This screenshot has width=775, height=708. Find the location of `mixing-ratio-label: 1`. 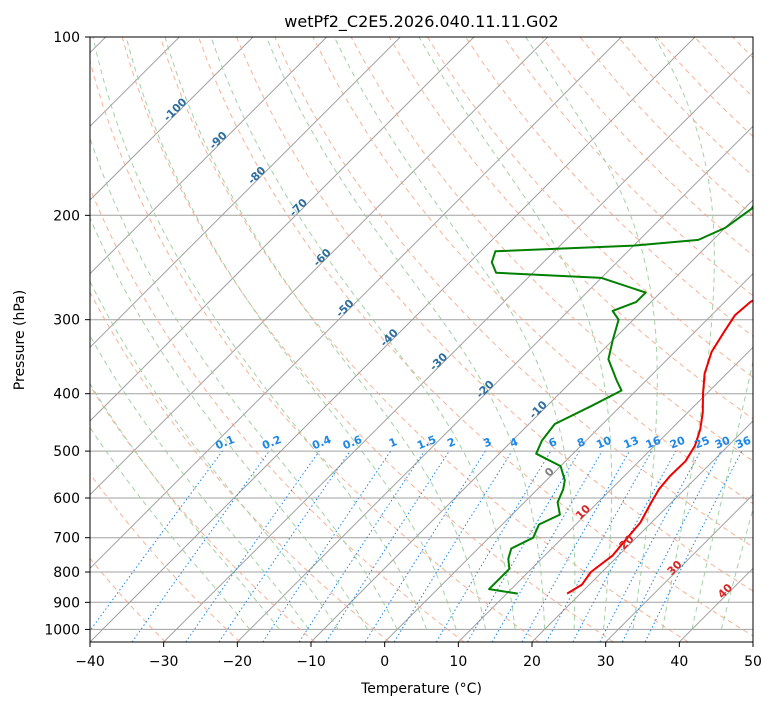

mixing-ratio-label: 1 is located at coordinates (393, 442).